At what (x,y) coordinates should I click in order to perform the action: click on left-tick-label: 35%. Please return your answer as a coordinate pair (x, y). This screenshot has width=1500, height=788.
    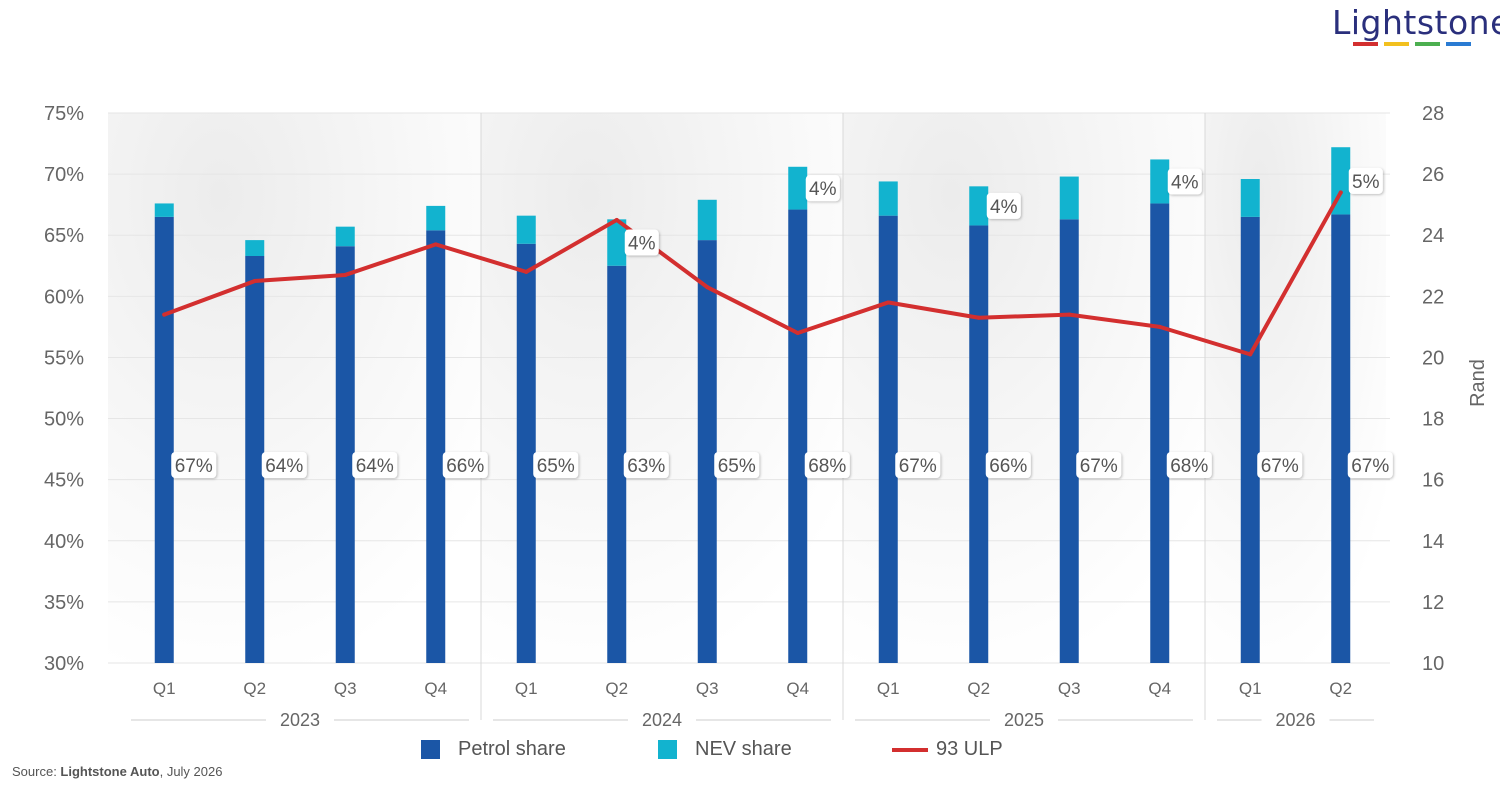
    Looking at the image, I should click on (64, 603).